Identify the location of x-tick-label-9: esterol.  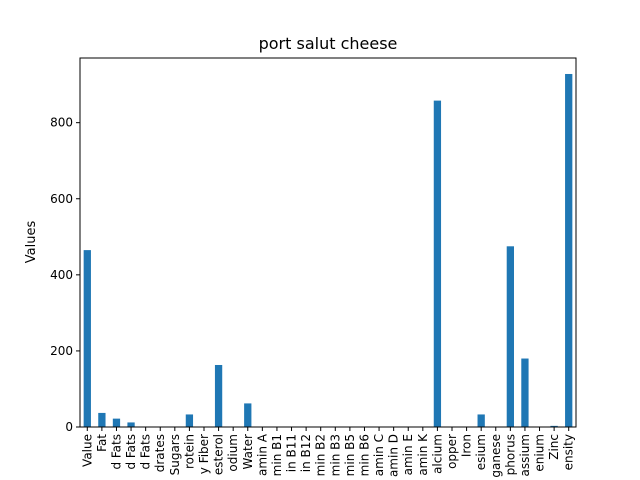
(219, 454).